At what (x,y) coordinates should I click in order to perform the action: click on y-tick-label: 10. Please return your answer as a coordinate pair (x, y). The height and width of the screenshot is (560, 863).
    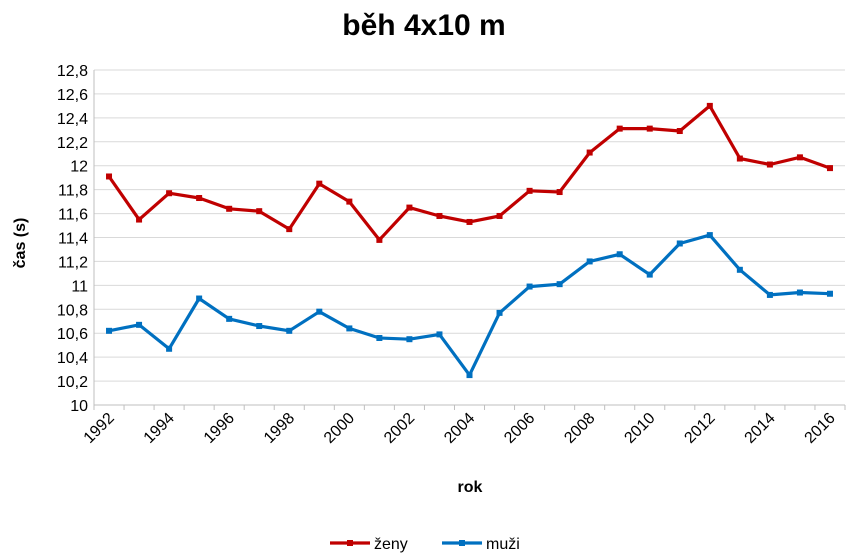
    Looking at the image, I should click on (79, 406).